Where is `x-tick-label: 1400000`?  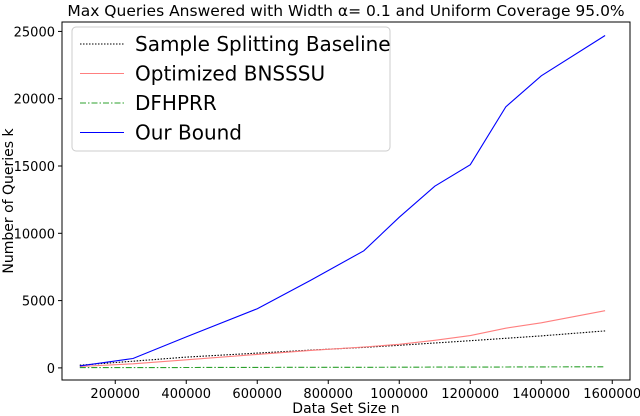
x-tick-label: 1400000 is located at coordinates (541, 394).